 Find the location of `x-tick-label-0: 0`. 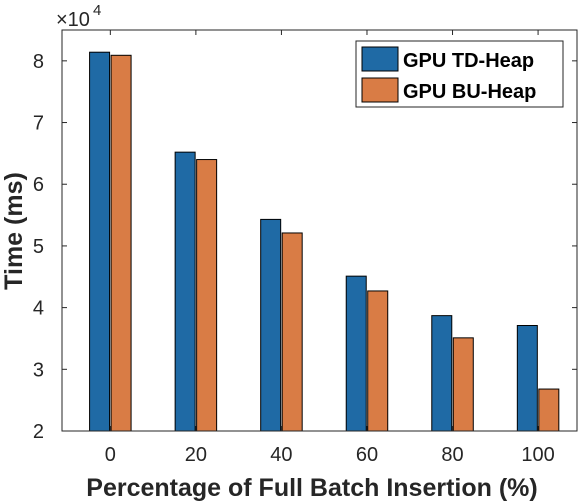

x-tick-label-0: 0 is located at coordinates (110, 455).